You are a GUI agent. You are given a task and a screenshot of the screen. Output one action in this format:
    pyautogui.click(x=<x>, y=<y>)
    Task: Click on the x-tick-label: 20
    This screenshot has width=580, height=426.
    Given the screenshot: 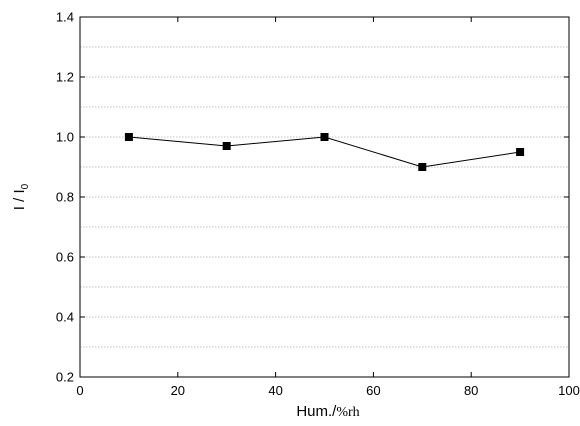 What is the action you would take?
    pyautogui.click(x=178, y=390)
    